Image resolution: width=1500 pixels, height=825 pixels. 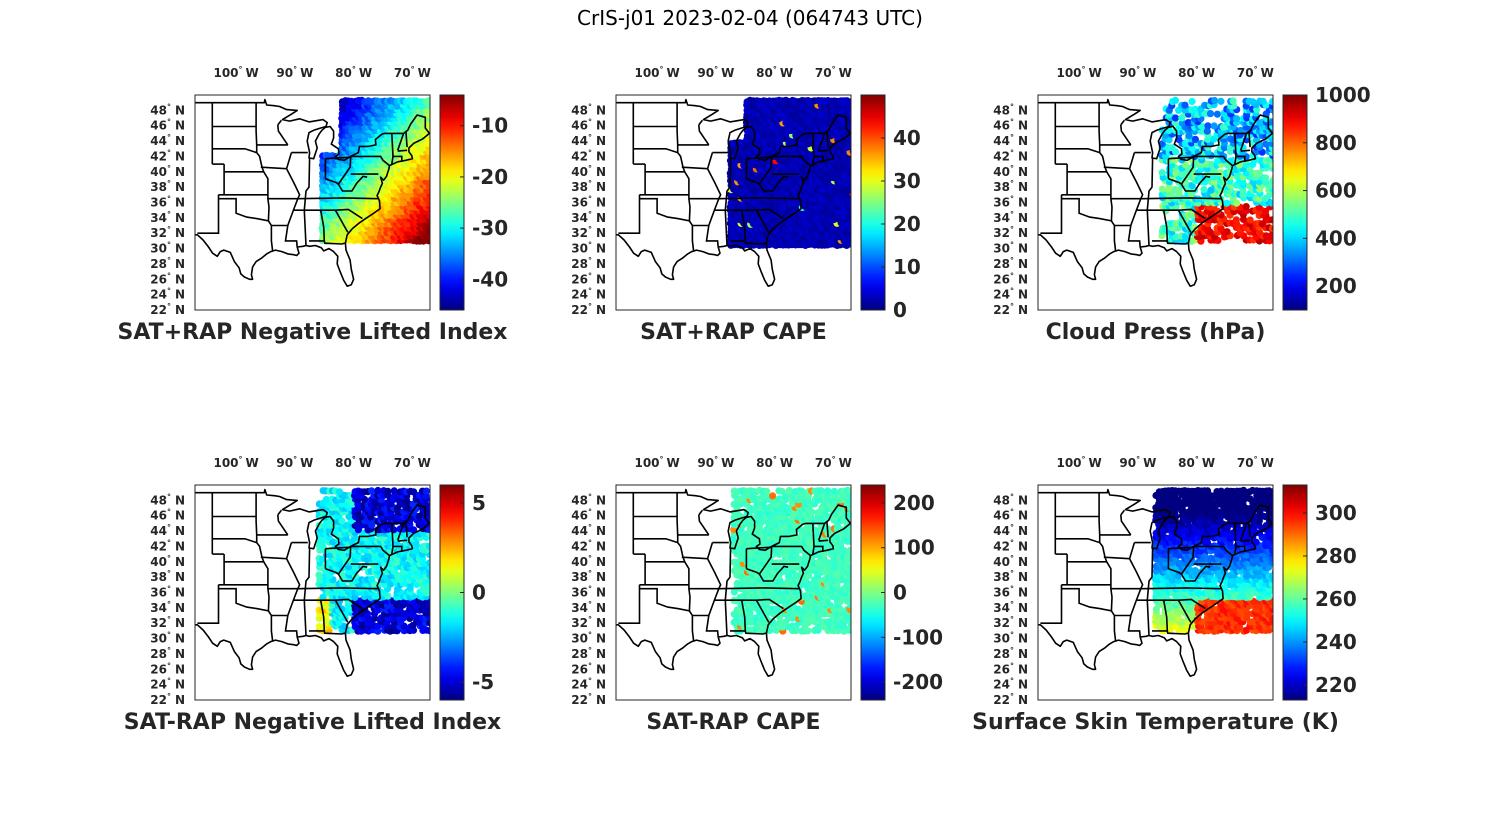 I want to click on lon-tick-label: 100° W, so click(x=1078, y=72).